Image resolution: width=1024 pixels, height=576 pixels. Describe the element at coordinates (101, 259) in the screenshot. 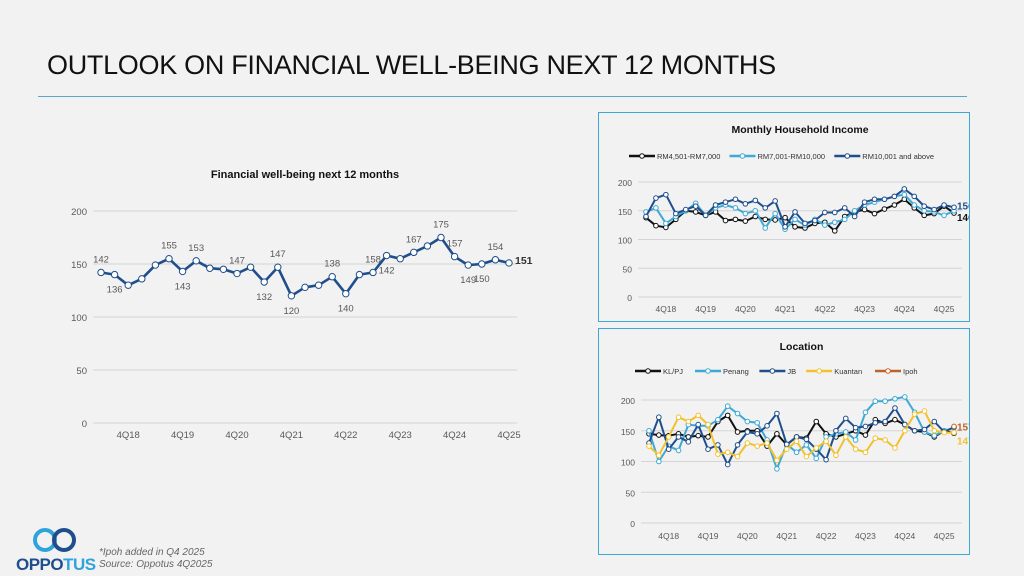

I see `data-label: 142` at that location.